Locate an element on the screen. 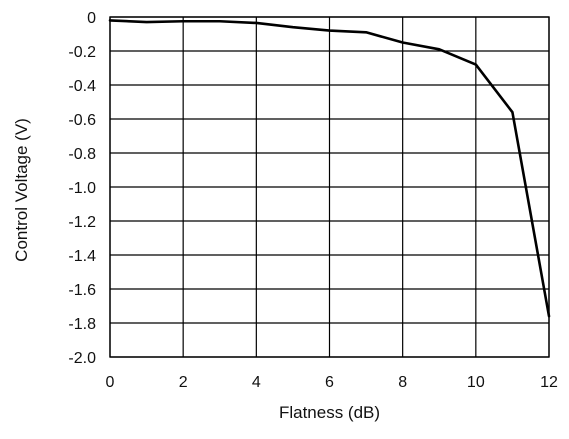 This screenshot has height=439, width=569. x-tick-label: 6 is located at coordinates (329, 382).